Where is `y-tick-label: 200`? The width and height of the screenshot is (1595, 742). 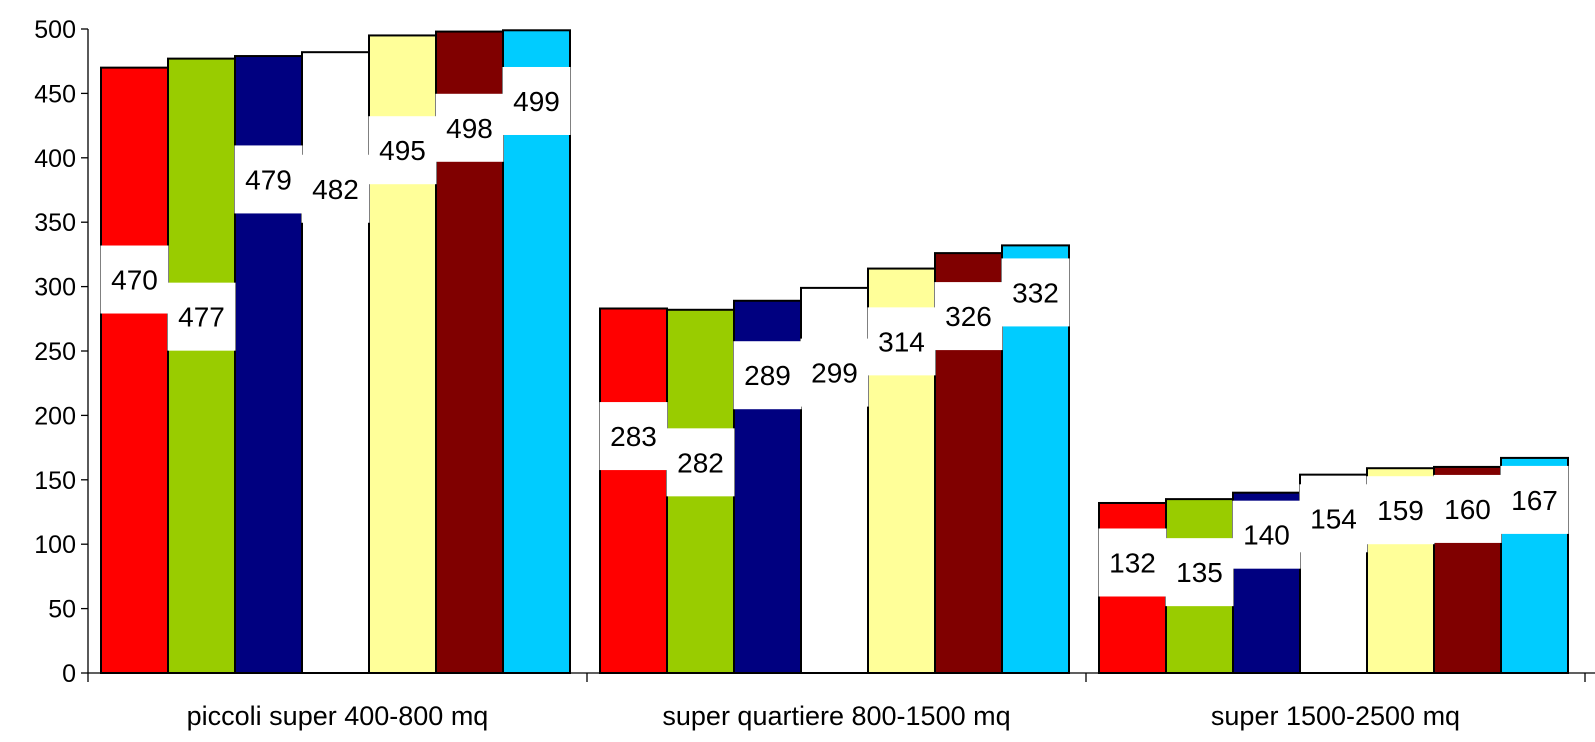 y-tick-label: 200 is located at coordinates (55, 416).